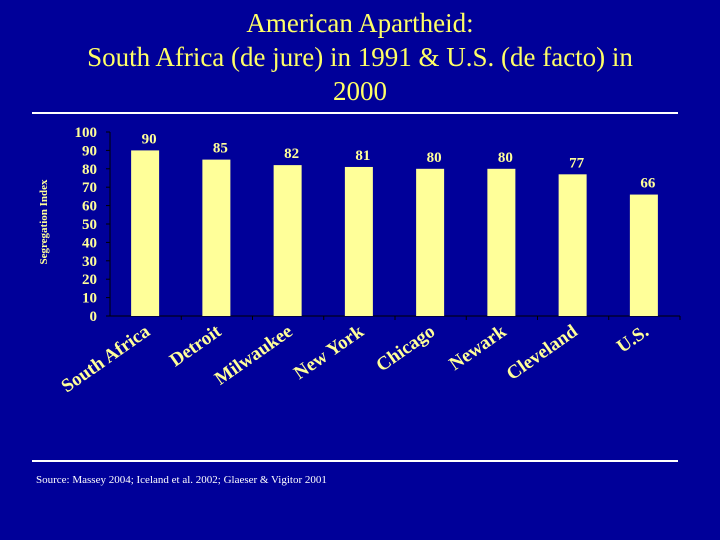  Describe the element at coordinates (405, 348) in the screenshot. I see `category-label: Chicago` at that location.